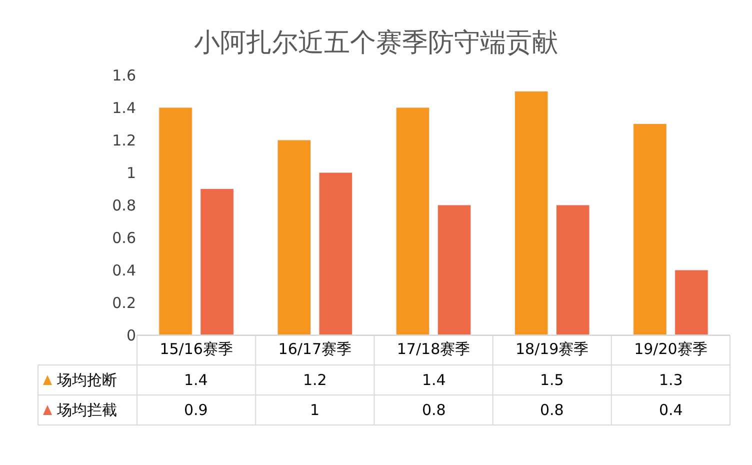 This screenshot has height=465, width=752. Describe the element at coordinates (671, 349) in the screenshot. I see `x-tick-label: 19/20赛季` at that location.